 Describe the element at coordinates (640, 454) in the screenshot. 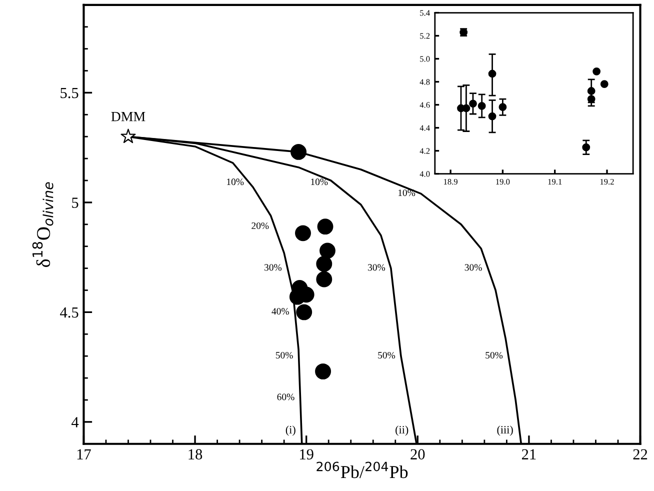

I see `x-tick-label: 22` at that location.